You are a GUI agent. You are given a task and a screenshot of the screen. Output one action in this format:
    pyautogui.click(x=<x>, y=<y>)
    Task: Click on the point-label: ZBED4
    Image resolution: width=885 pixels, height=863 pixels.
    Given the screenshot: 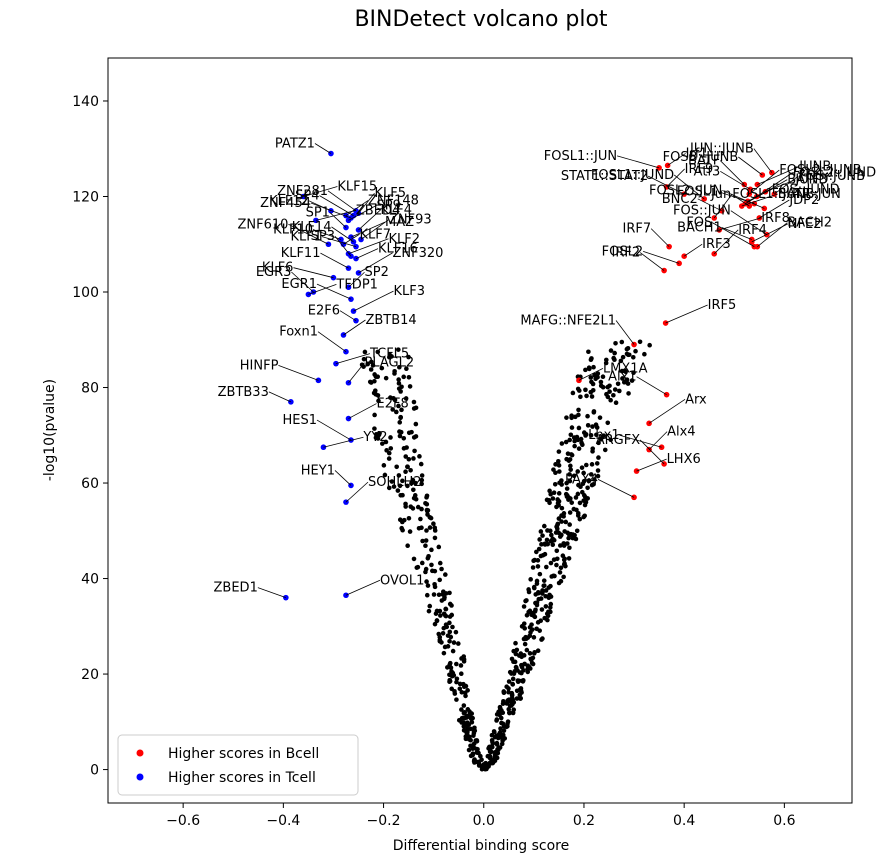 What is the action you would take?
    pyautogui.click(x=378, y=210)
    